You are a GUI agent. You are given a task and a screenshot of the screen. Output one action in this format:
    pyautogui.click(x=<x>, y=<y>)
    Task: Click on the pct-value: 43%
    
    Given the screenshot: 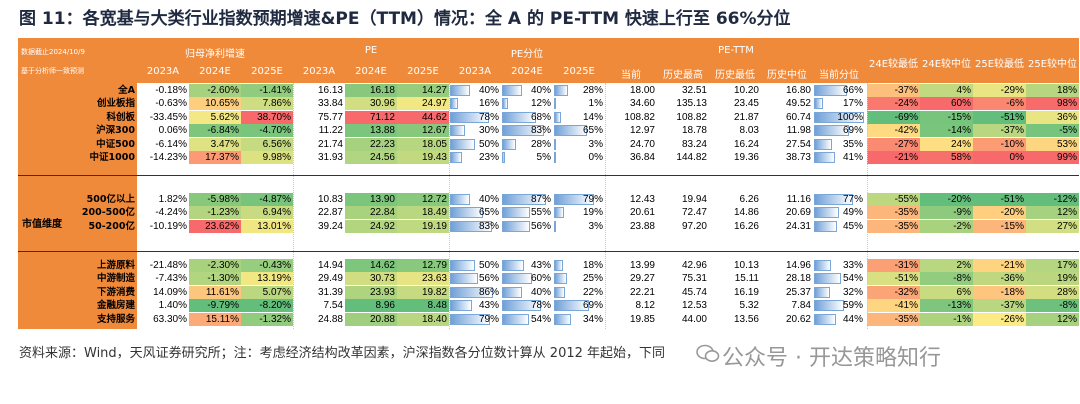 What is the action you would take?
    pyautogui.click(x=540, y=265)
    